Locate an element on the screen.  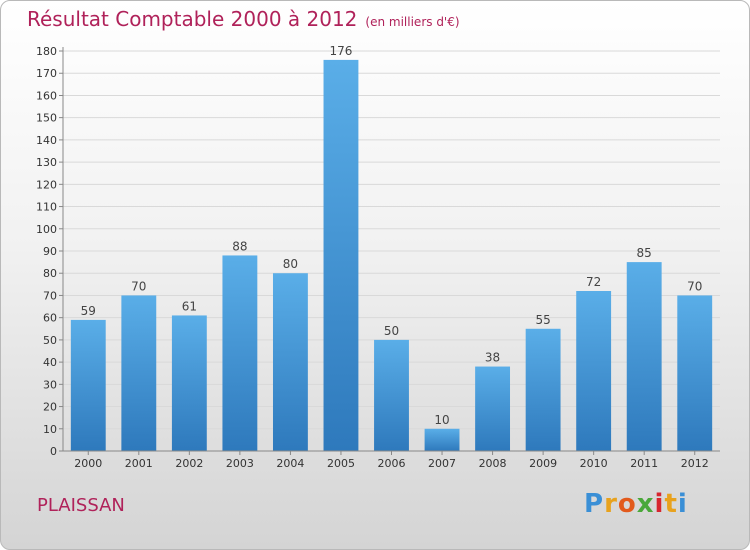
data-label-2008: 38 is located at coordinates (492, 358).